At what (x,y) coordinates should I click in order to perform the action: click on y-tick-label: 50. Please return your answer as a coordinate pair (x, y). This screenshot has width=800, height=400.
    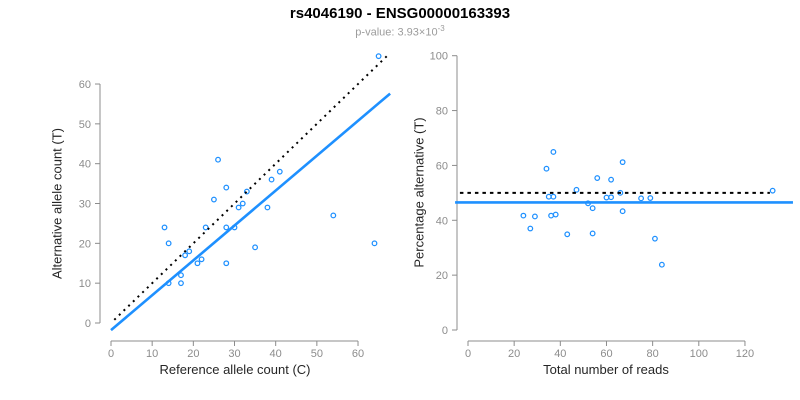
    Looking at the image, I should click on (85, 125).